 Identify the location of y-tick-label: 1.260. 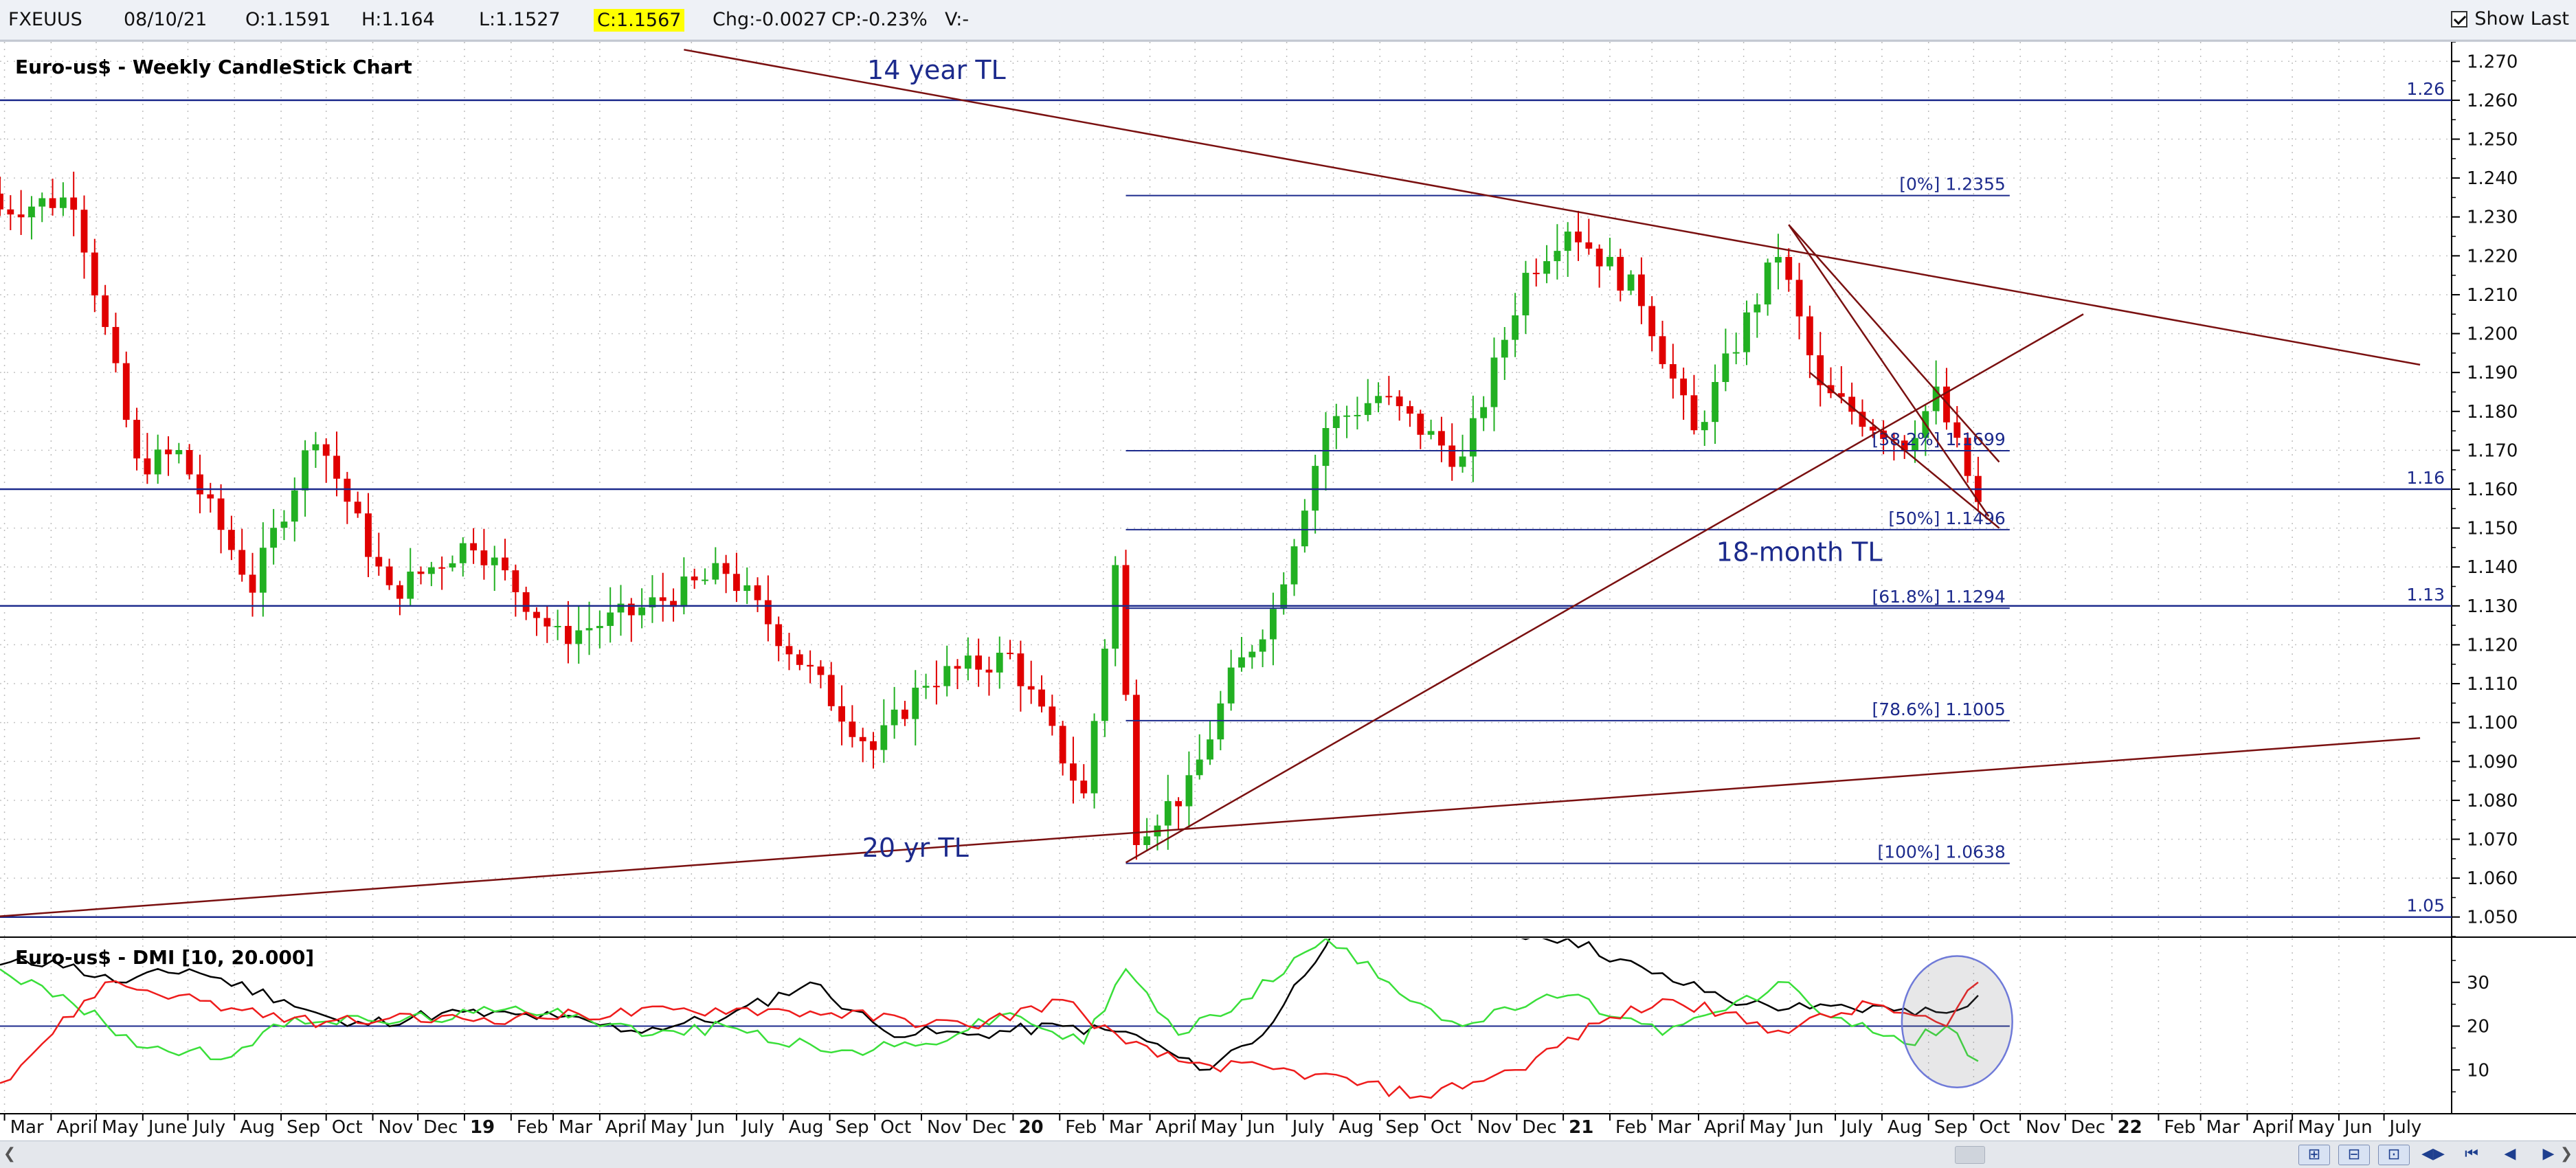
(2492, 101).